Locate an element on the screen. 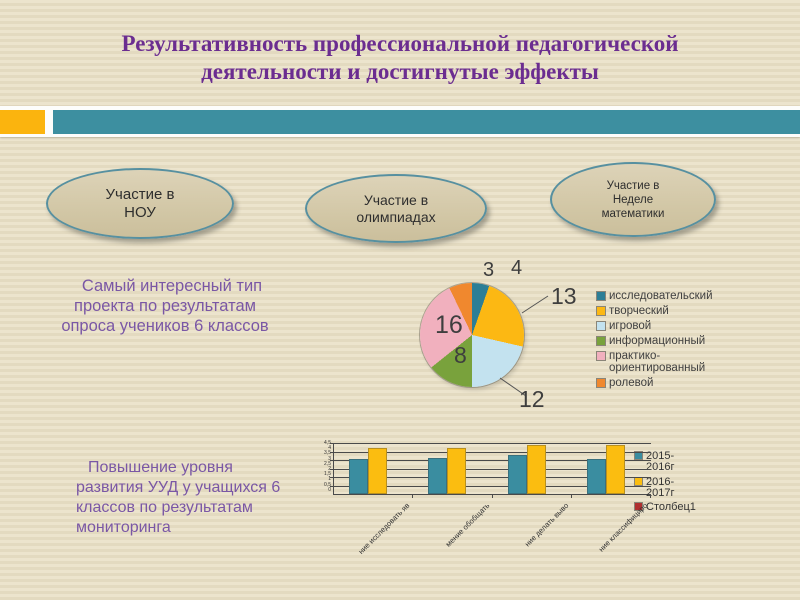 The image size is (800, 600). y-tick-label: 4,5 is located at coordinates (327, 443).